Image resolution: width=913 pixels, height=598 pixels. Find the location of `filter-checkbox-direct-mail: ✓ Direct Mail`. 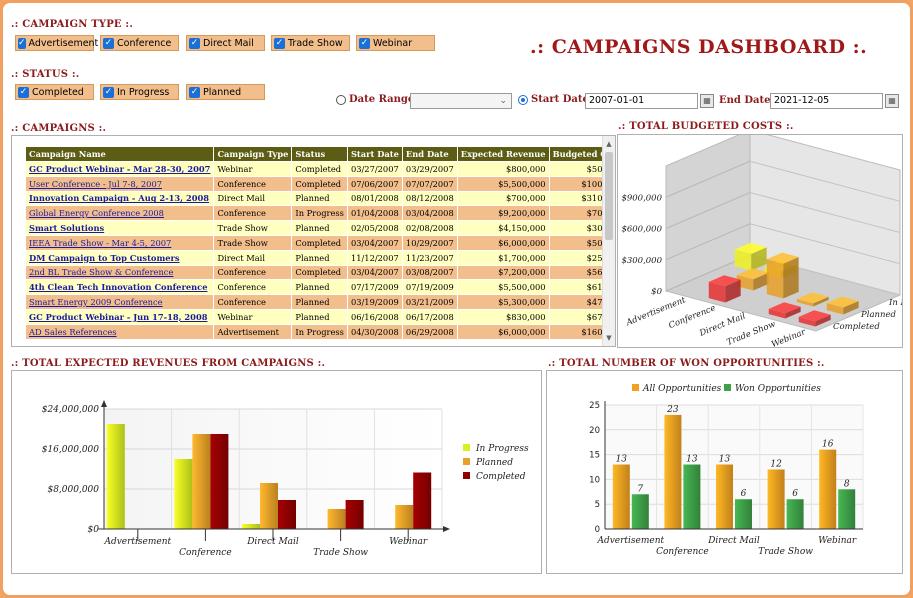

filter-checkbox-direct-mail: ✓ Direct Mail is located at coordinates (225, 43).